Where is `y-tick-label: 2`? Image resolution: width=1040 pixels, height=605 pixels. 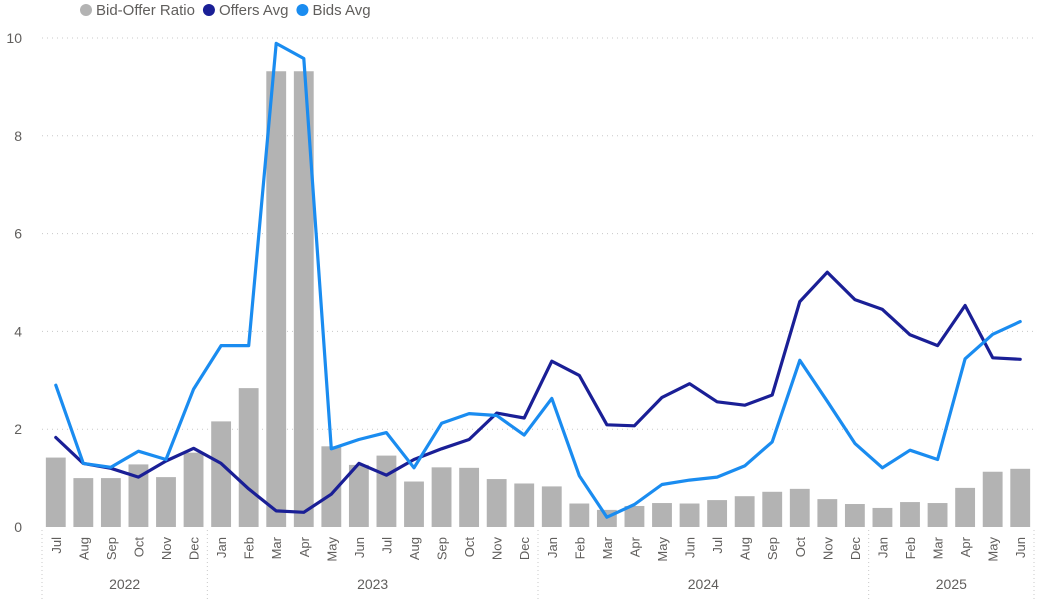
y-tick-label: 2 is located at coordinates (18, 429).